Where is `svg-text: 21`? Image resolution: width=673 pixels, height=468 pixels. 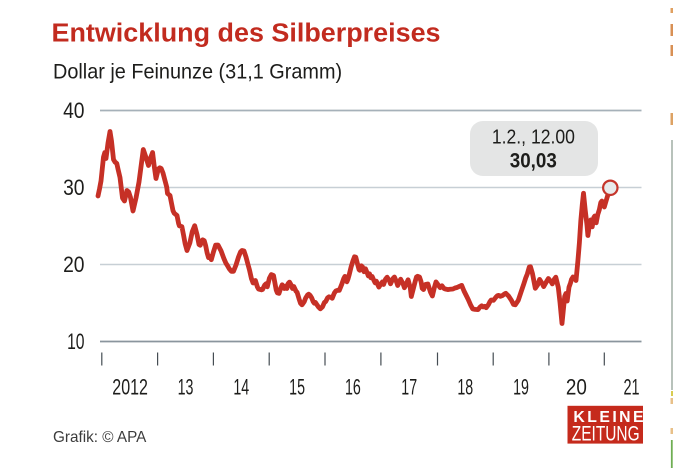 svg-text: 21 is located at coordinates (631, 387).